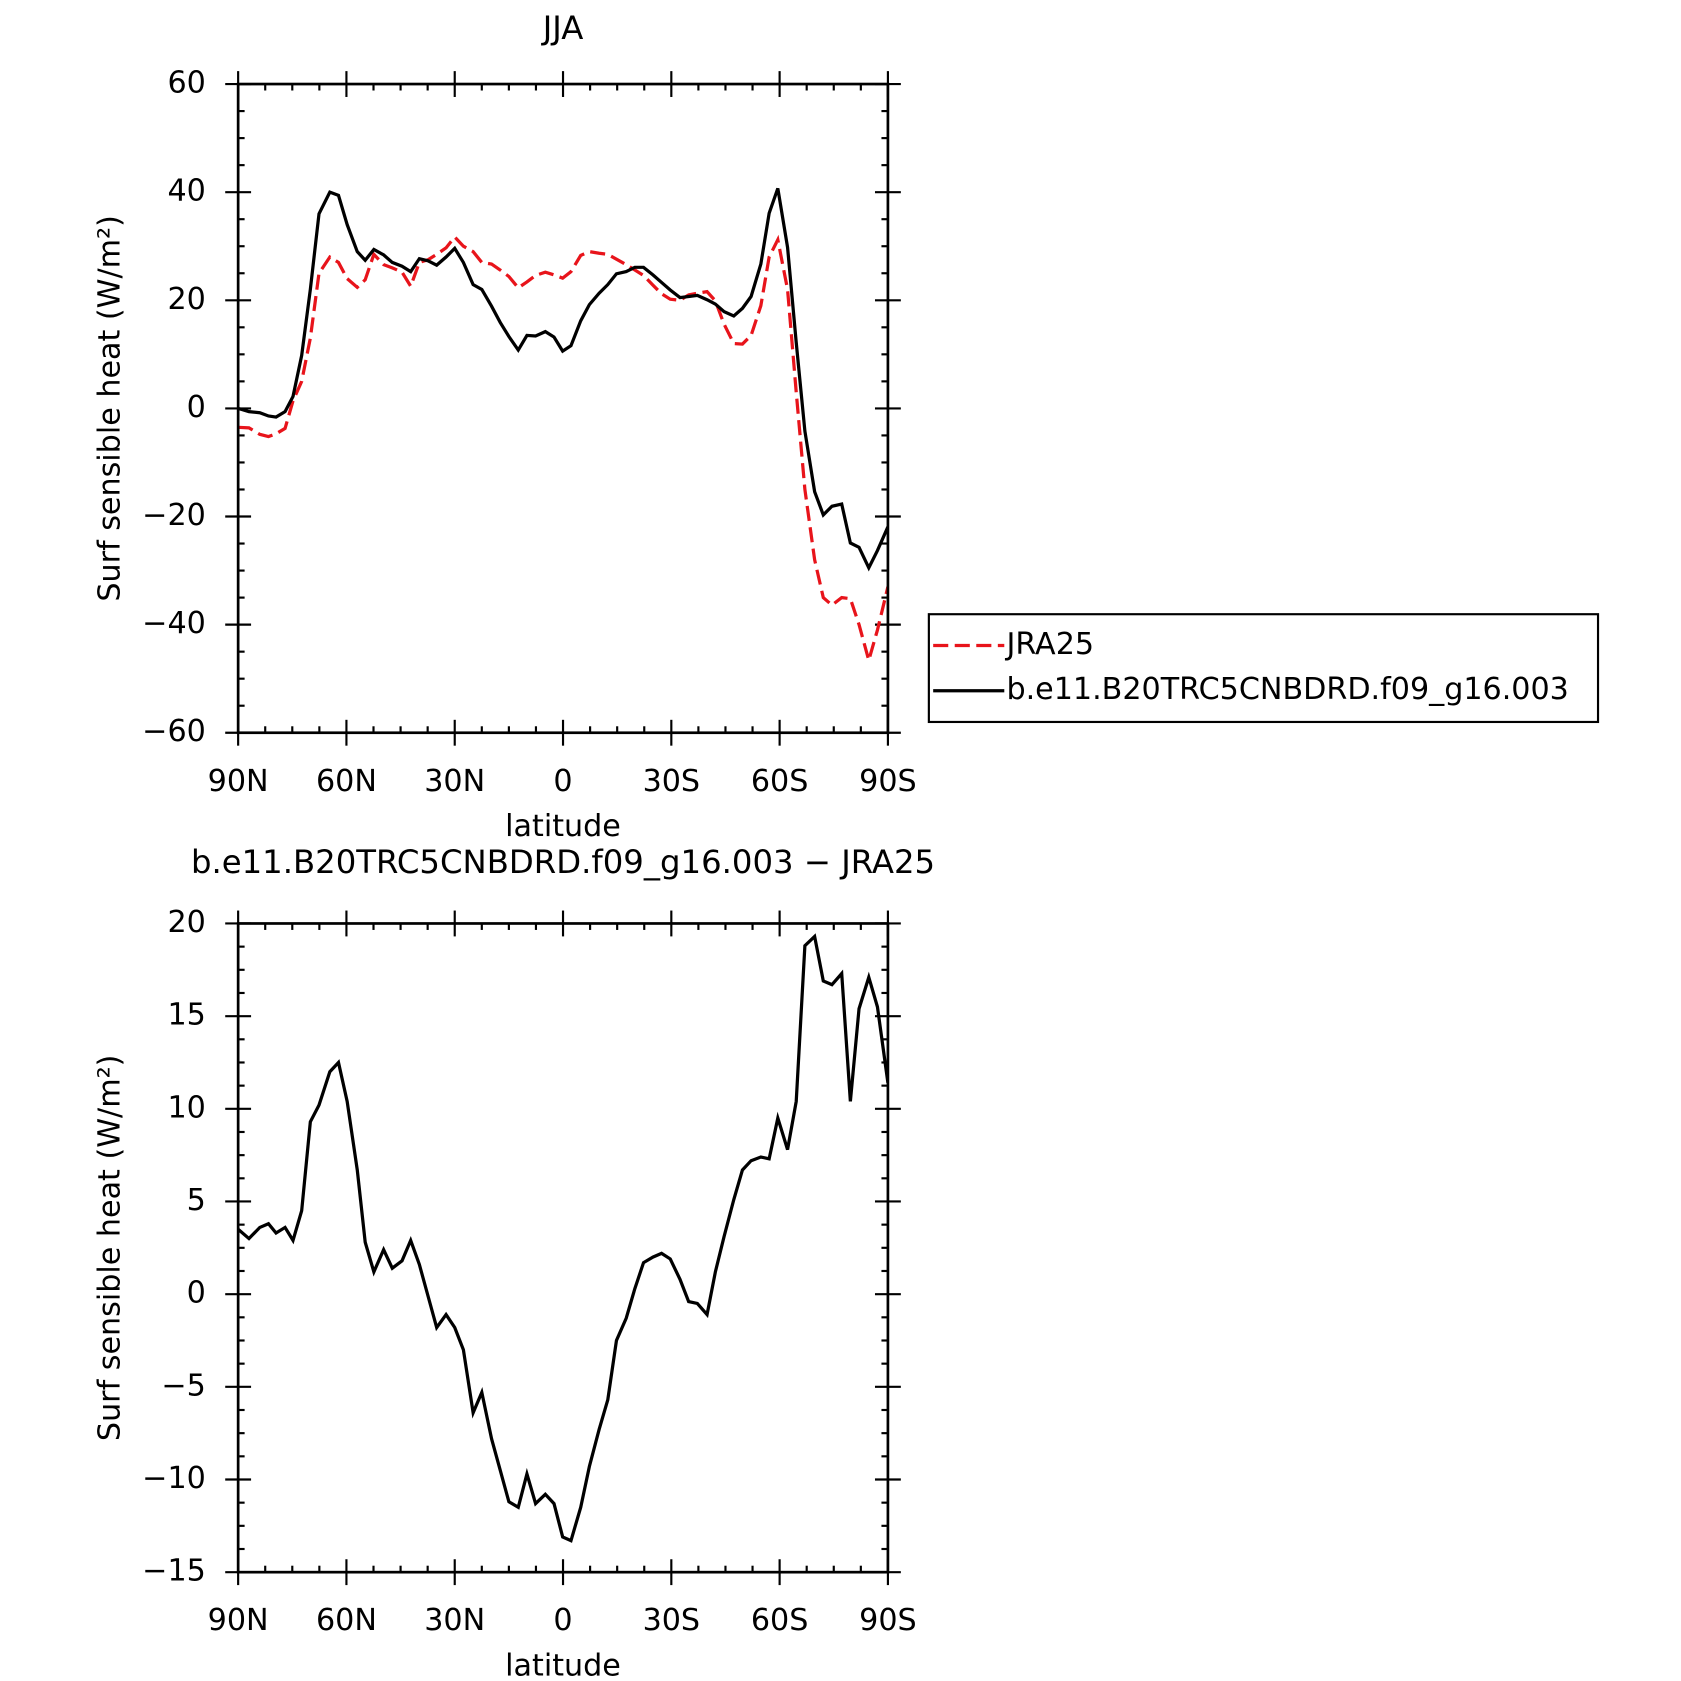  I want to click on y-tick-label: −15, so click(174, 1571).